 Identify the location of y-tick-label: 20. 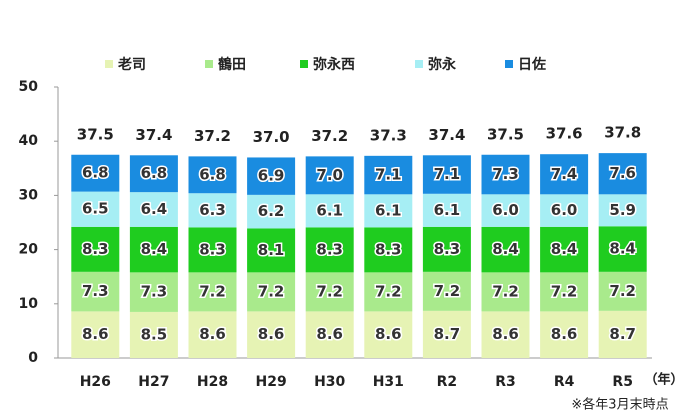
(29, 250).